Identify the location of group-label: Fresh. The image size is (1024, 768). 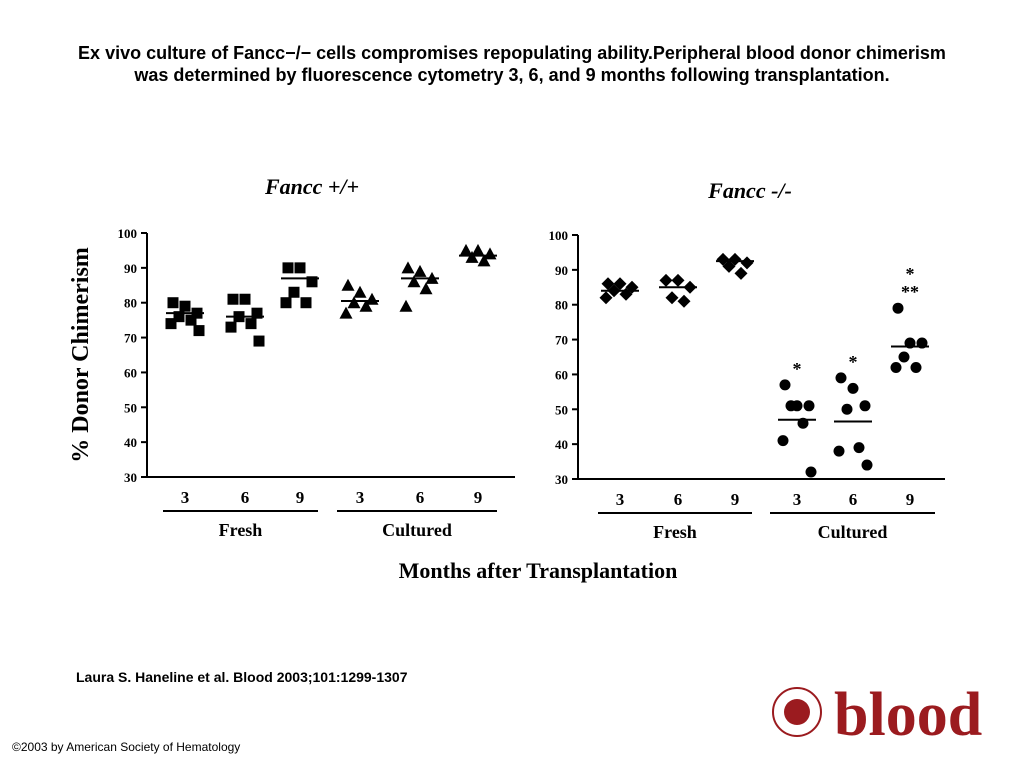
(241, 530).